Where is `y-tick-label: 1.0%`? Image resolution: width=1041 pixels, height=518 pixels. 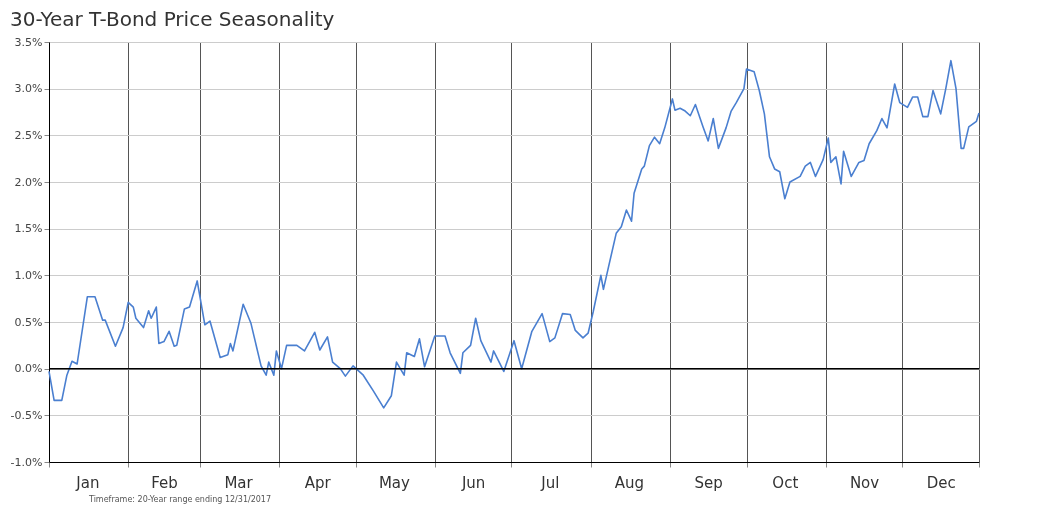
y-tick-label: 1.0% is located at coordinates (28, 275).